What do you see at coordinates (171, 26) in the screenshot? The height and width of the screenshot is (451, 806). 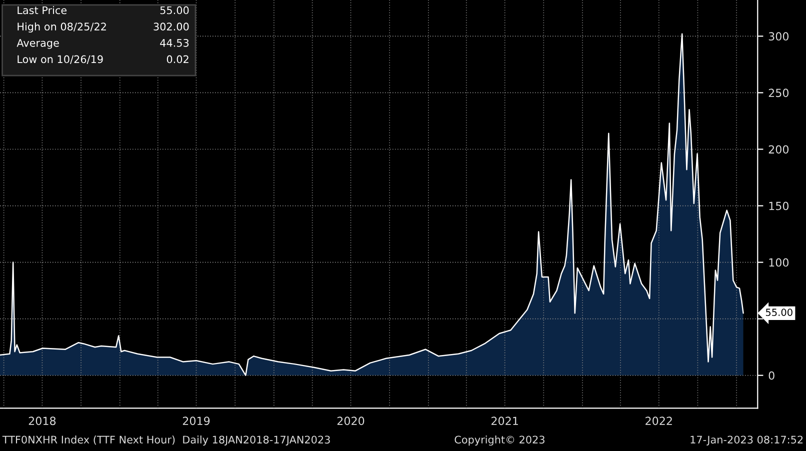 I see `annotation: 302.00` at bounding box center [171, 26].